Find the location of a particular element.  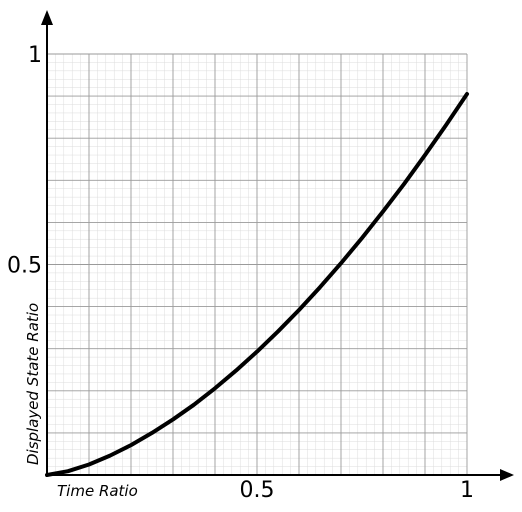

x-tick-label: 0.5 is located at coordinates (257, 490).